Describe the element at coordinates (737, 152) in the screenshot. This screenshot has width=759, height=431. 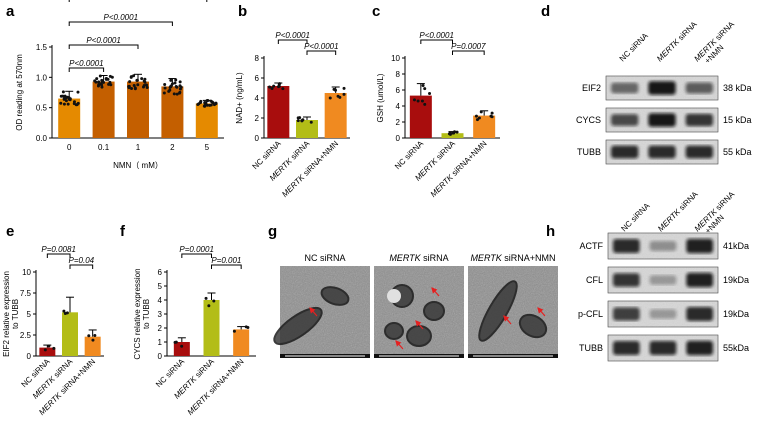
I see `kda-label: 55 kDa` at that location.